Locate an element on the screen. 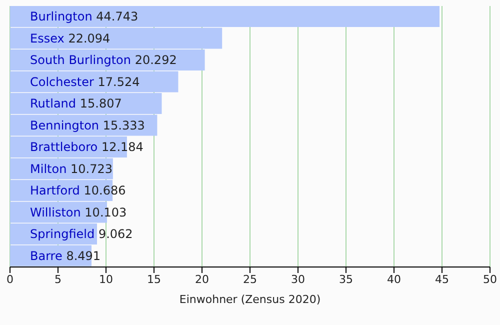 This screenshot has width=500, height=325. x-axis-title: Einwohner (Zensus 2020) is located at coordinates (250, 299).